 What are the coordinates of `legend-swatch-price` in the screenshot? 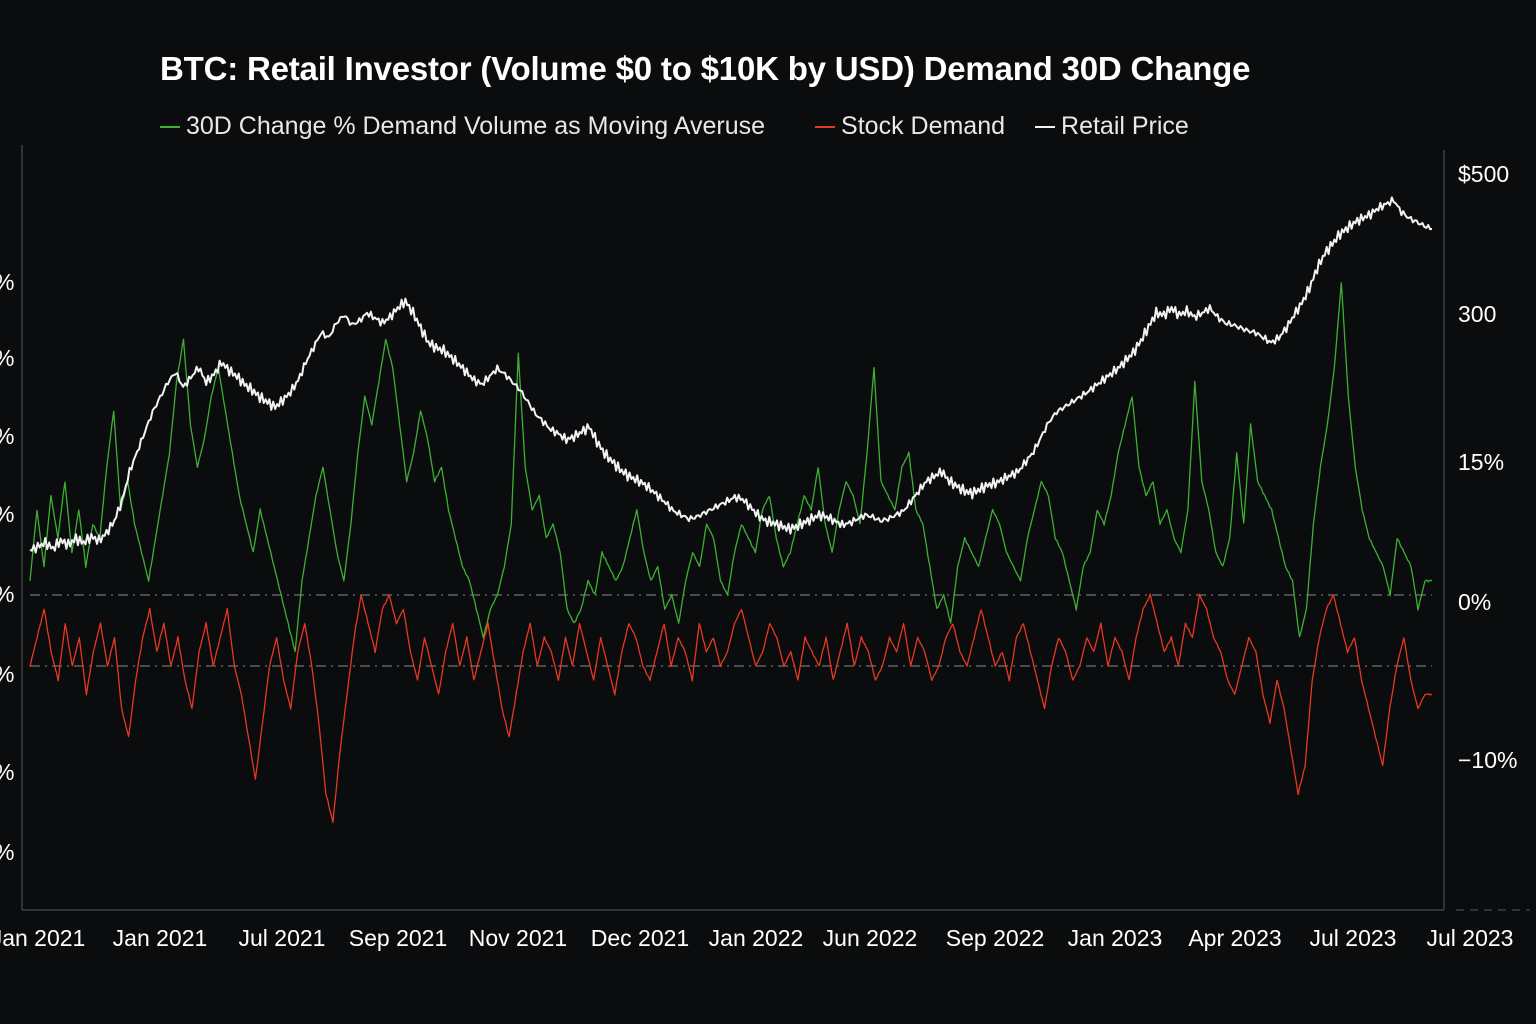 It's located at (1045, 126).